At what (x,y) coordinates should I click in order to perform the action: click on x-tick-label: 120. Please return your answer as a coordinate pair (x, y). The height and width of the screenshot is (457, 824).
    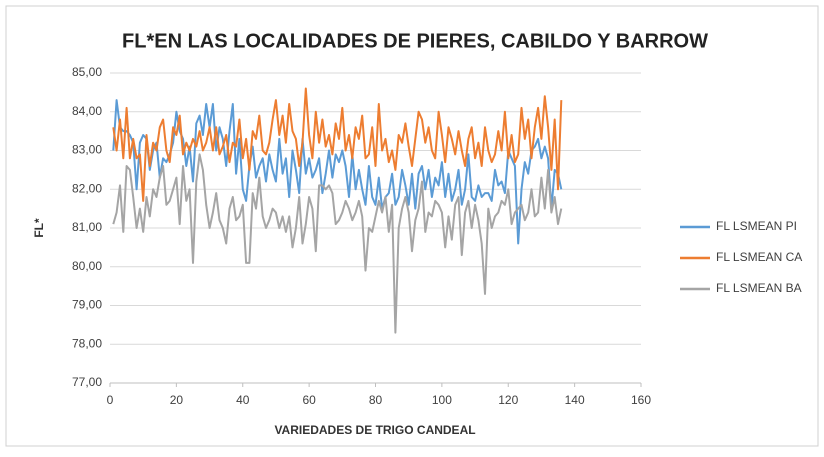
    Looking at the image, I should click on (508, 400).